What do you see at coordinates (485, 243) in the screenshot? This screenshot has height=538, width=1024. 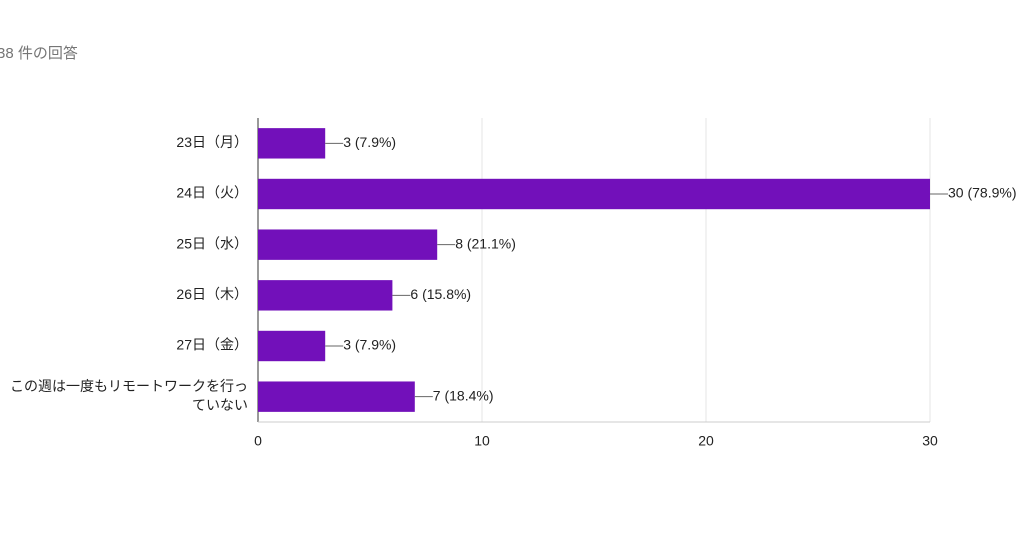 I see `data-label: 8 (21.1%)` at bounding box center [485, 243].